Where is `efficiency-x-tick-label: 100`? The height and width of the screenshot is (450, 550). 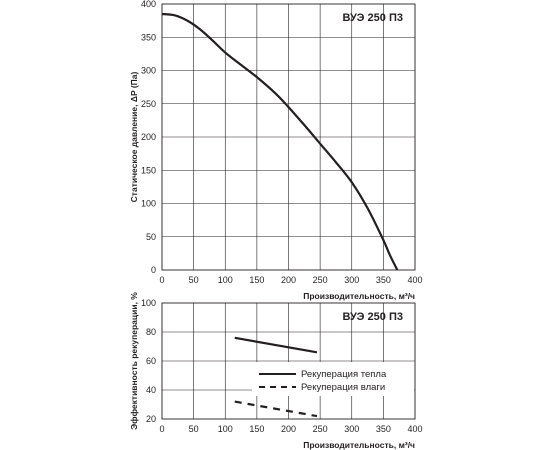
efficiency-x-tick-label: 100 is located at coordinates (225, 429).